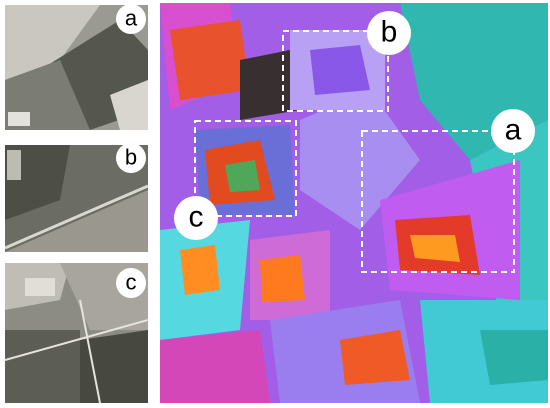 This screenshot has height=408, width=550. What do you see at coordinates (245, 168) in the screenshot?
I see `region-box-c` at bounding box center [245, 168].